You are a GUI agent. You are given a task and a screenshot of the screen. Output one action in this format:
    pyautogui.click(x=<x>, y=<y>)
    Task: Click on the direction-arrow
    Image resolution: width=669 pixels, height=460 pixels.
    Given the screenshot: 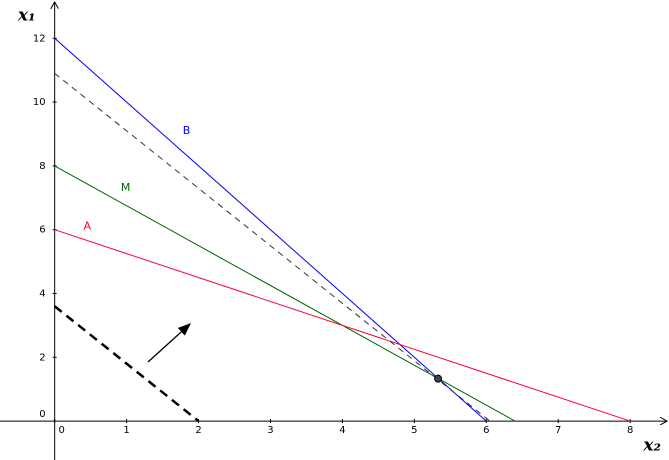 What is the action you would take?
    pyautogui.click(x=169, y=343)
    